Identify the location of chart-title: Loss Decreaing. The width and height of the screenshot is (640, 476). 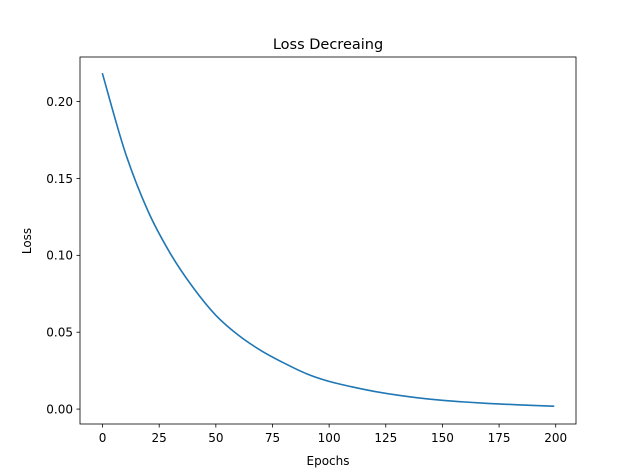
(328, 45).